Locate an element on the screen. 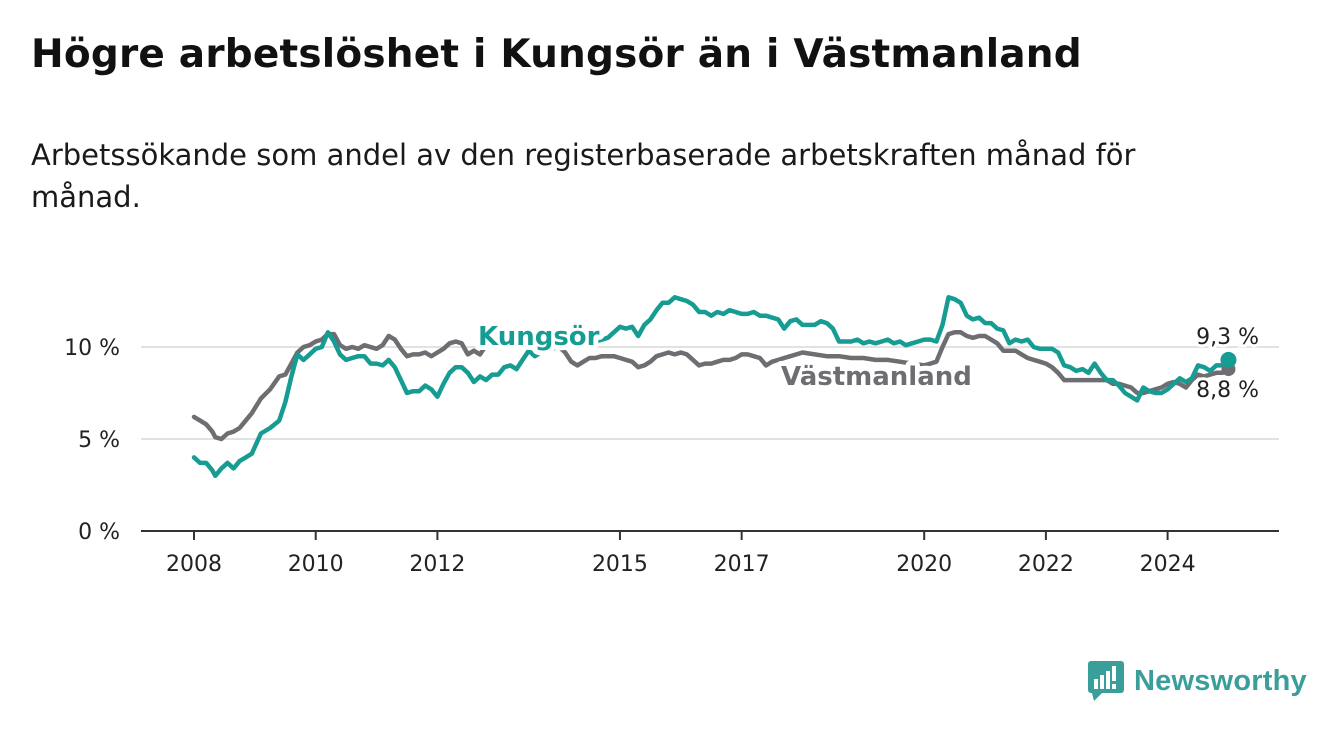 This screenshot has width=1340, height=734. series-labels: Kungsör Västmanland 9,3 % 8,8 % is located at coordinates (867, 361).